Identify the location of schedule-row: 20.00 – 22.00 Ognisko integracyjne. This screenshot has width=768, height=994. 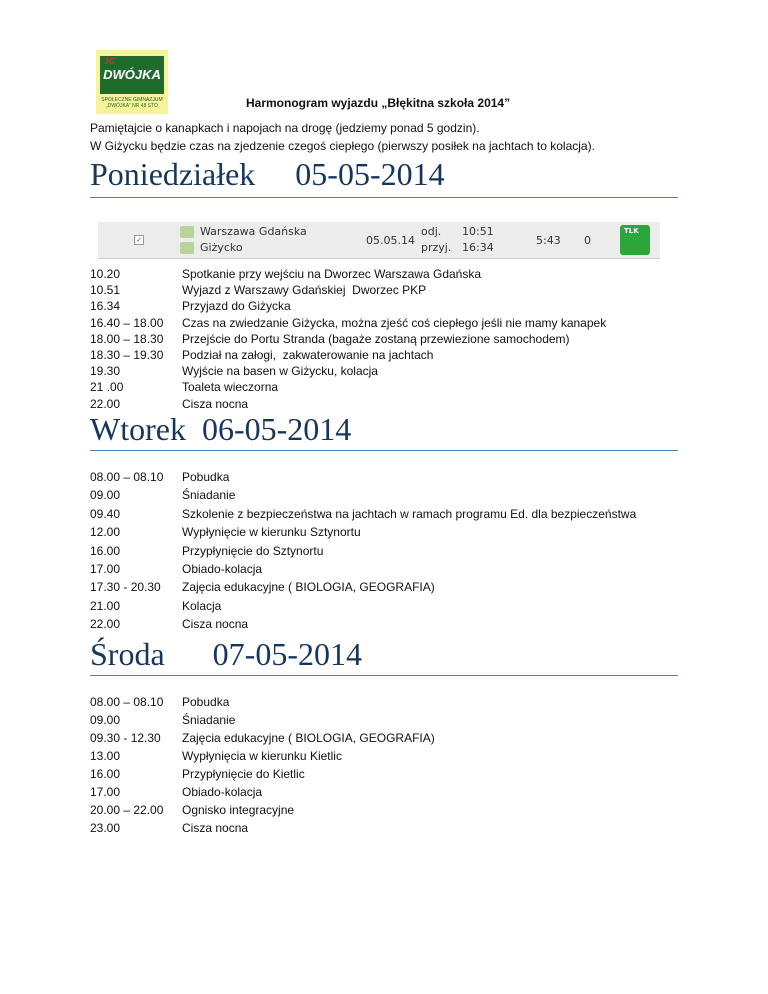
(192, 810).